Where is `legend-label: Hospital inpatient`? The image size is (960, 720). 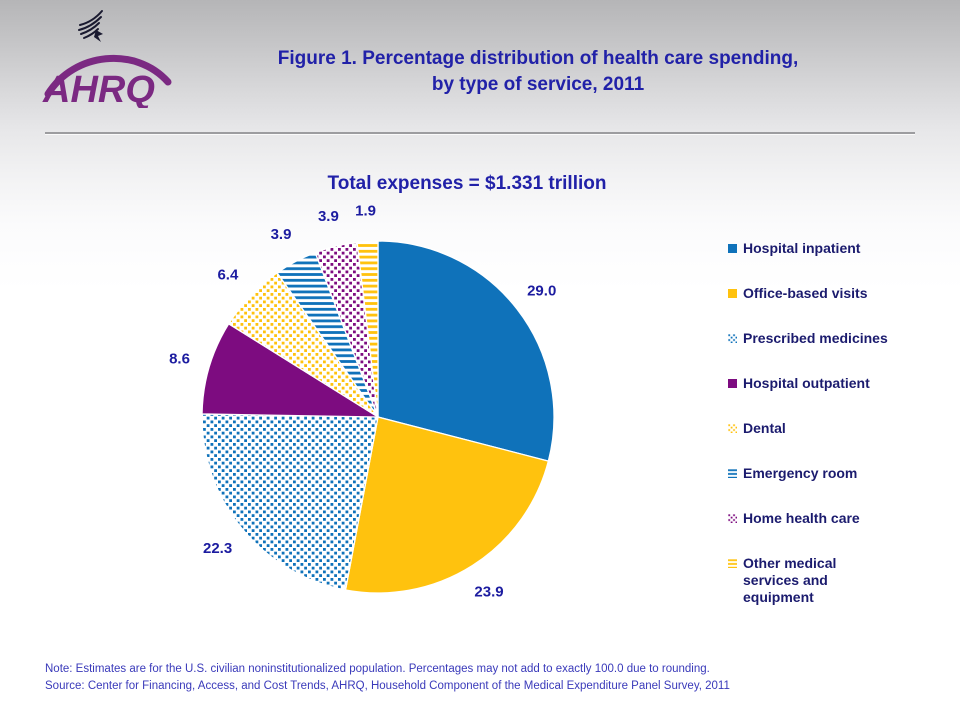
legend-label: Hospital inpatient is located at coordinates (802, 248).